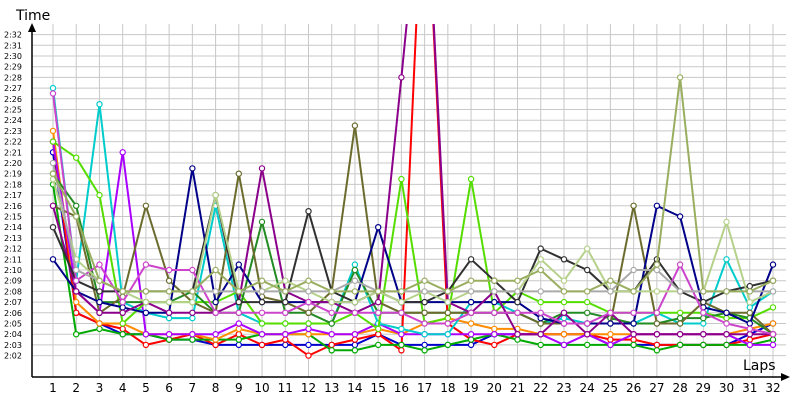  Describe the element at coordinates (785, 377) in the screenshot. I see `x-axis-arrow` at that location.